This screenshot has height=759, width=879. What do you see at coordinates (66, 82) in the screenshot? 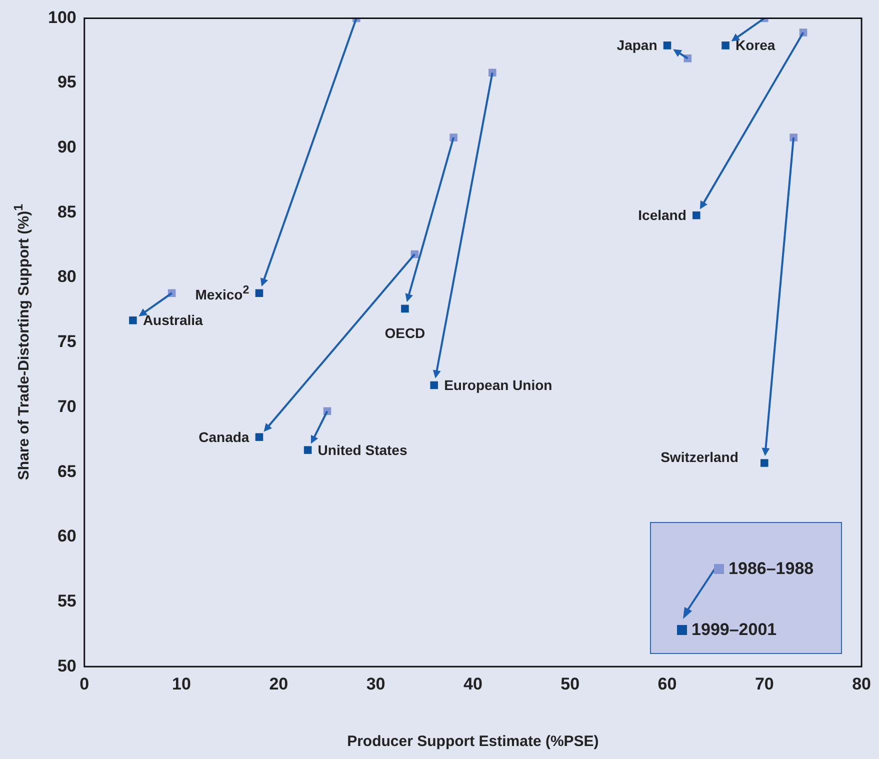
I see `y-tick-label: 95` at bounding box center [66, 82].